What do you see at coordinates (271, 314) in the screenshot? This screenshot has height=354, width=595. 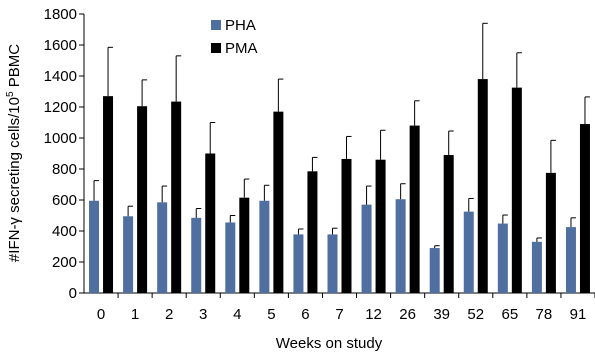 I see `x-tick-label: 5` at bounding box center [271, 314].